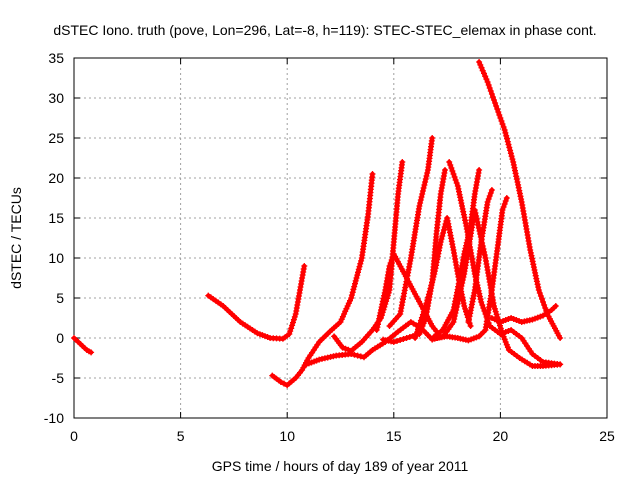 The width and height of the screenshot is (640, 480). What do you see at coordinates (56, 178) in the screenshot?
I see `y-tick-label: 20` at bounding box center [56, 178].